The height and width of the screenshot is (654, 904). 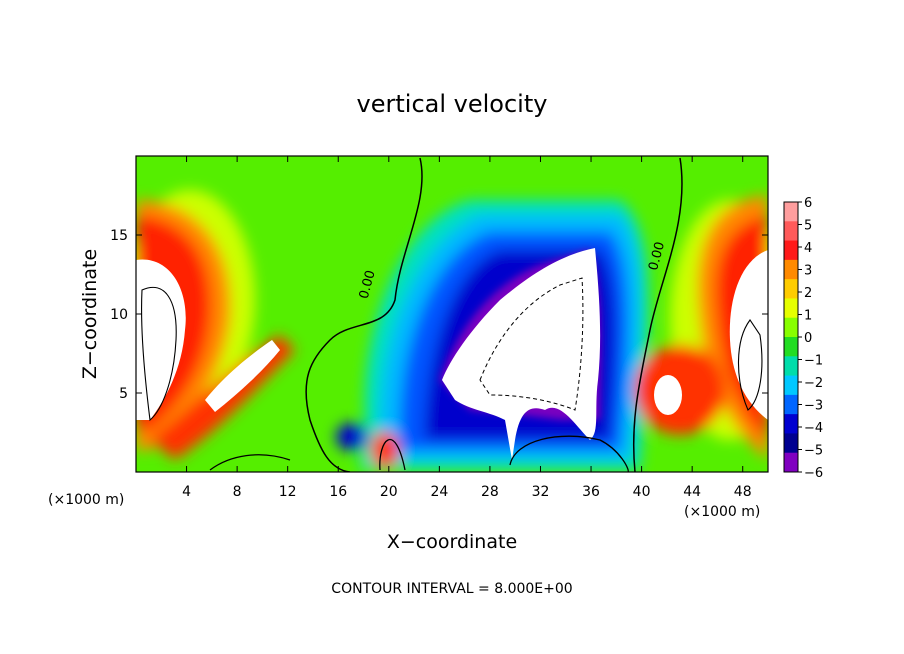 What do you see at coordinates (722, 512) in the screenshot?
I see `x-unit-right: (×1000 m)` at bounding box center [722, 512].